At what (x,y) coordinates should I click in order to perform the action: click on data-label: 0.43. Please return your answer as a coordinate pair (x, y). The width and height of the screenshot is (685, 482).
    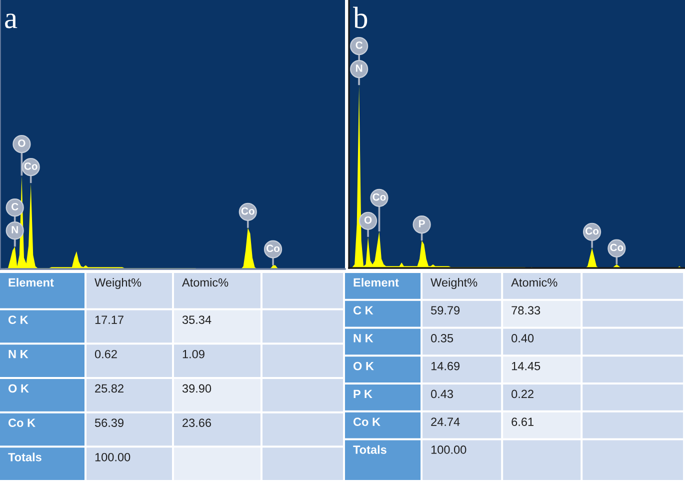
    Looking at the image, I should click on (442, 394).